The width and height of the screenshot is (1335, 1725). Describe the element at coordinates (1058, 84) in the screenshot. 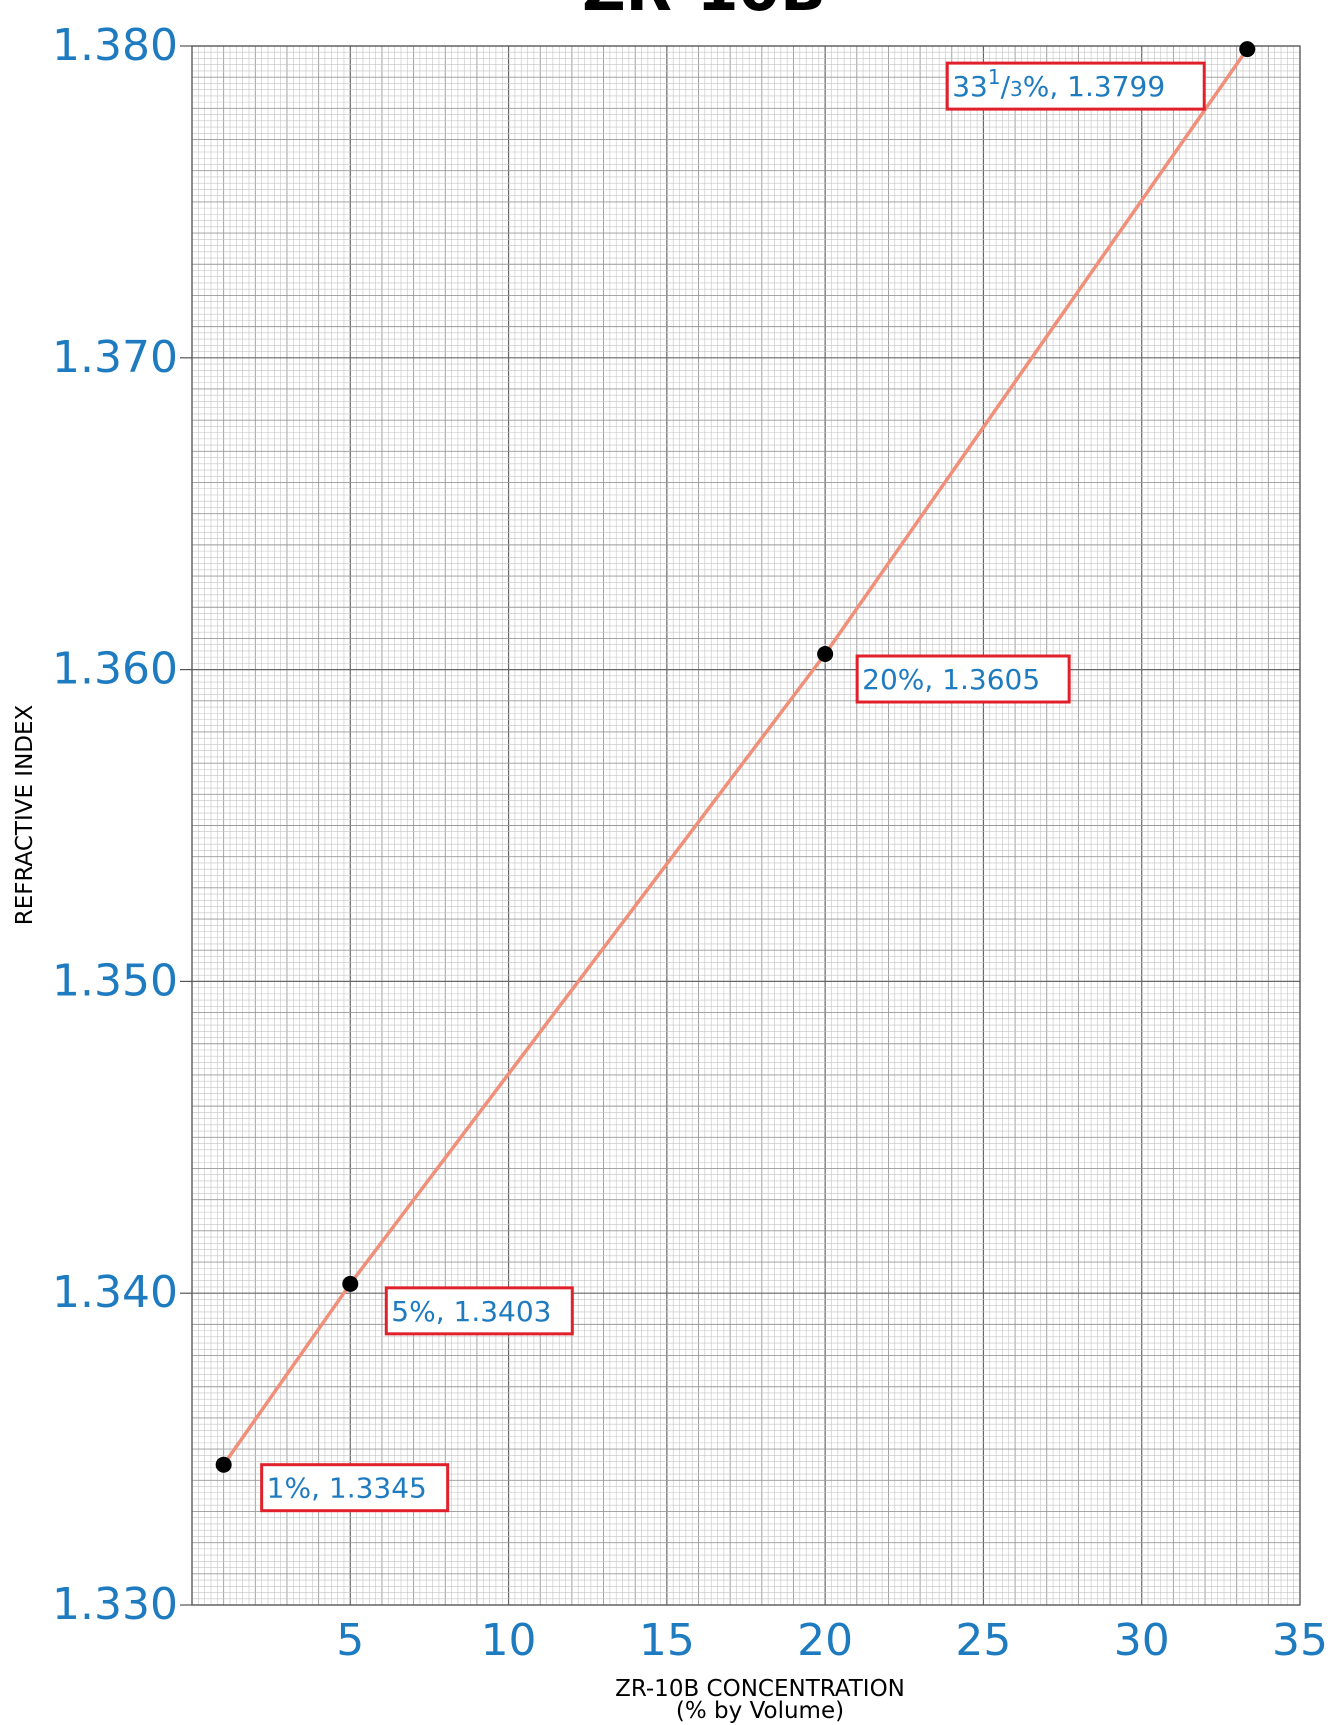

I see `annotation-label: 331/3%, 1.3799` at that location.